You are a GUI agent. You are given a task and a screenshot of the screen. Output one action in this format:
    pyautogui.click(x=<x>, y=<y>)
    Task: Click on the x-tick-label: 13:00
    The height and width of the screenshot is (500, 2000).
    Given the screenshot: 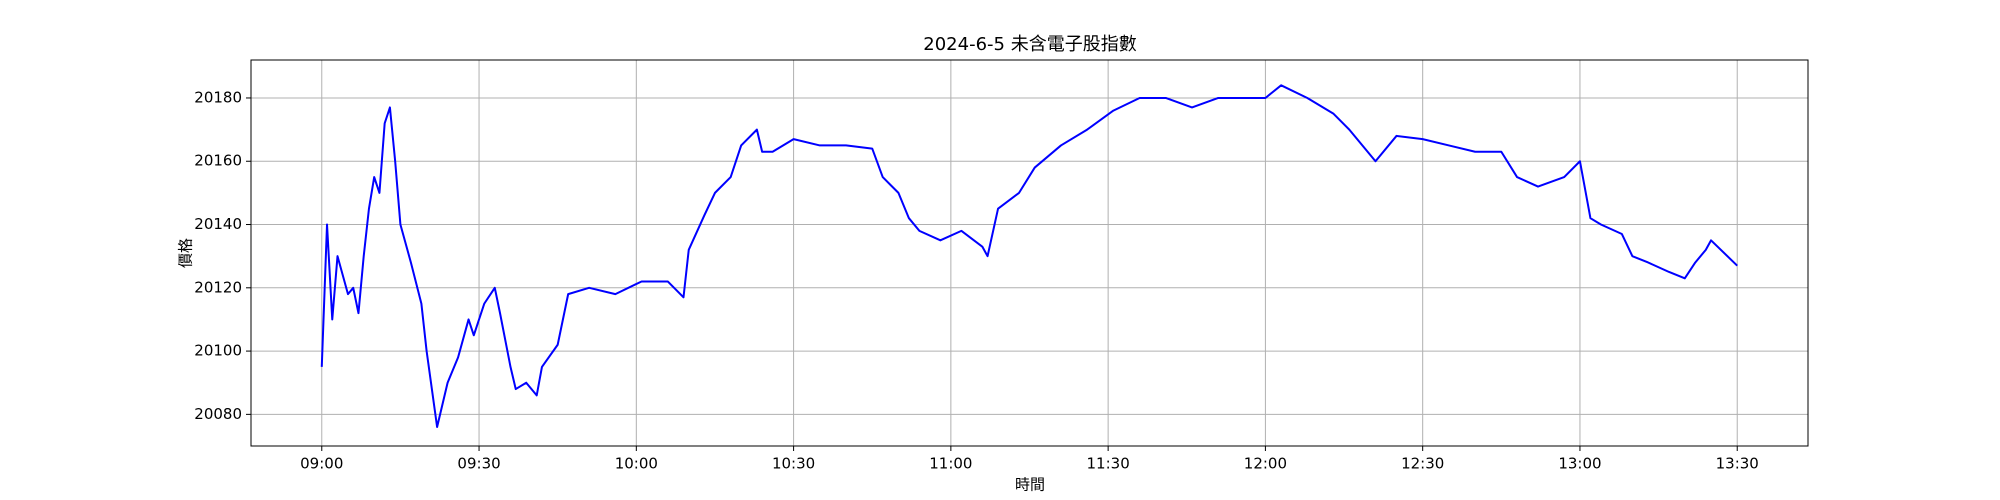 What is the action you would take?
    pyautogui.click(x=1579, y=464)
    